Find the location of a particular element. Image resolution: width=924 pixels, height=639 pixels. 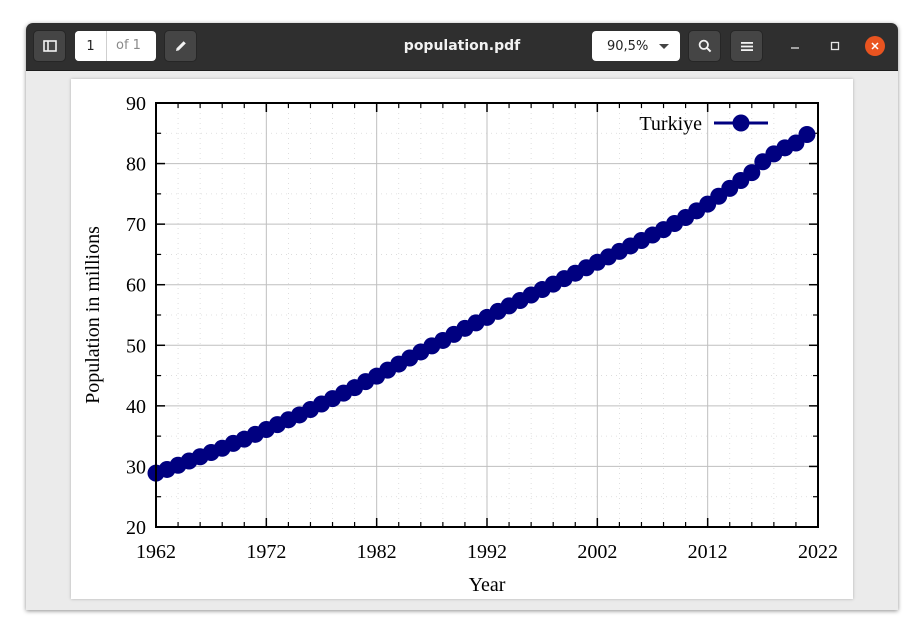

minimize-icon is located at coordinates (795, 48).